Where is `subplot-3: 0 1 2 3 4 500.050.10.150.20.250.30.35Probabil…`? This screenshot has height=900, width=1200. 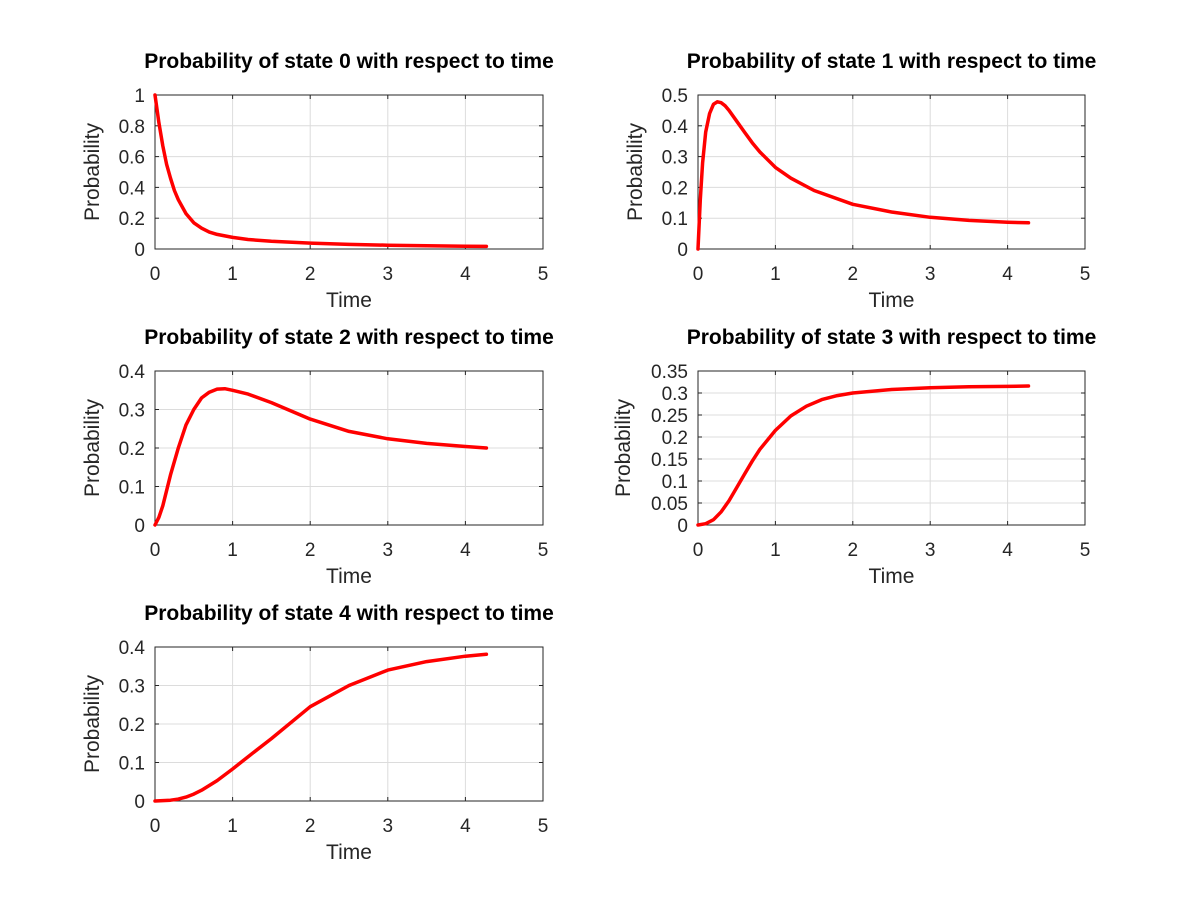
subplot-3: 0 1 2 3 4 500.050.10.150.20.250.30.35Probabil… is located at coordinates (854, 457).